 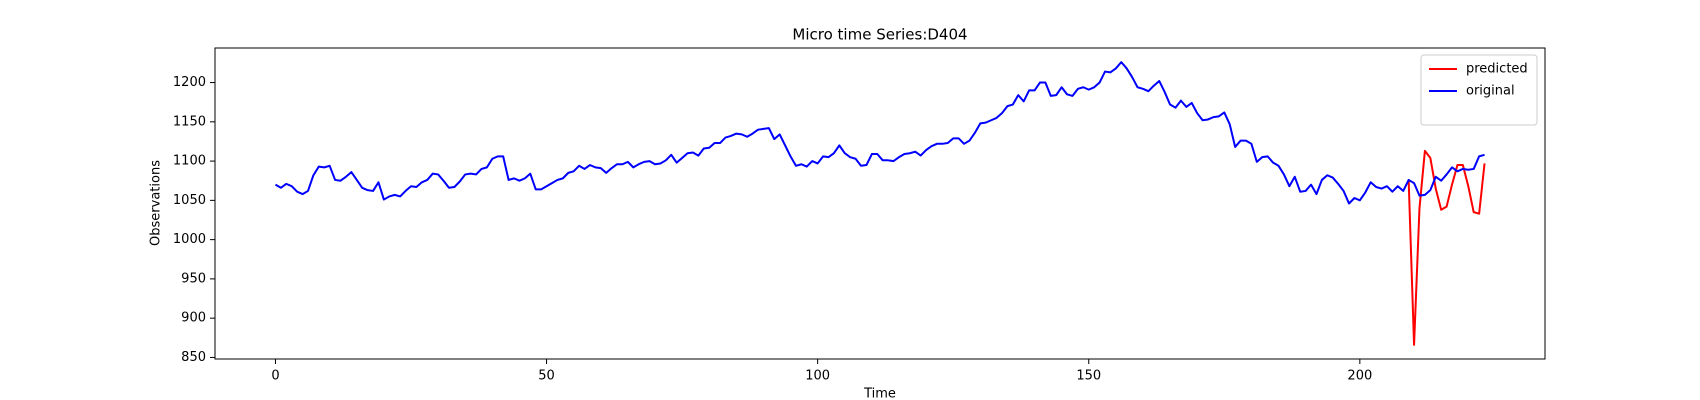 What do you see at coordinates (189, 161) in the screenshot?
I see `y-tick-label: 1100` at bounding box center [189, 161].